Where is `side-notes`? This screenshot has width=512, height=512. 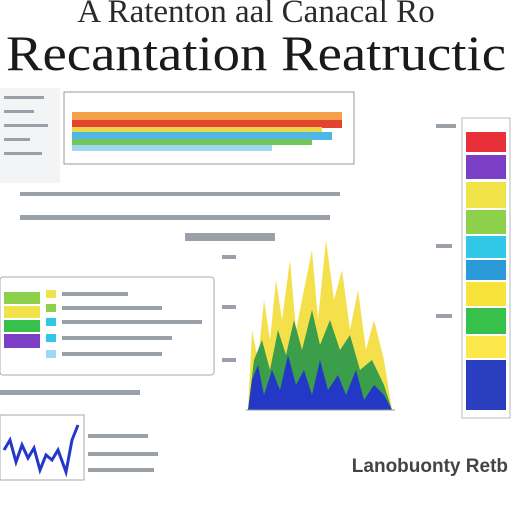 side-notes is located at coordinates (30, 135).